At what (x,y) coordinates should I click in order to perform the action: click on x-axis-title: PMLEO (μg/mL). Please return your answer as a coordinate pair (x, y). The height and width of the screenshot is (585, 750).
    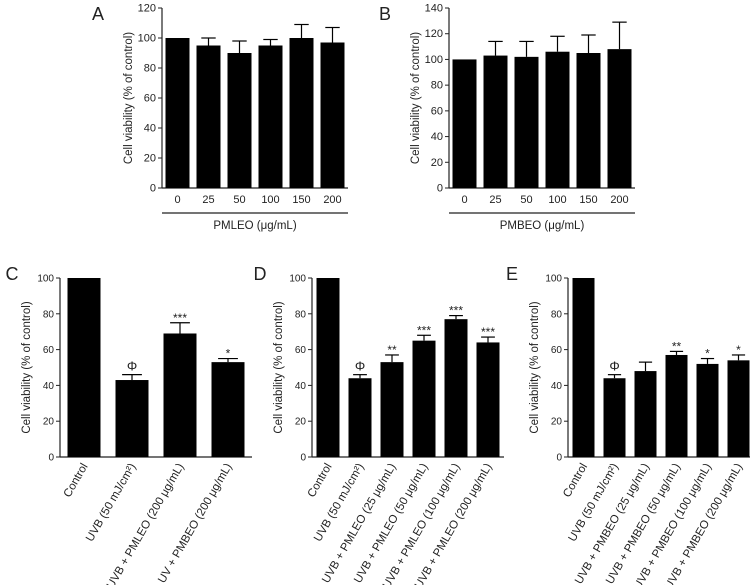
    Looking at the image, I should click on (254, 226).